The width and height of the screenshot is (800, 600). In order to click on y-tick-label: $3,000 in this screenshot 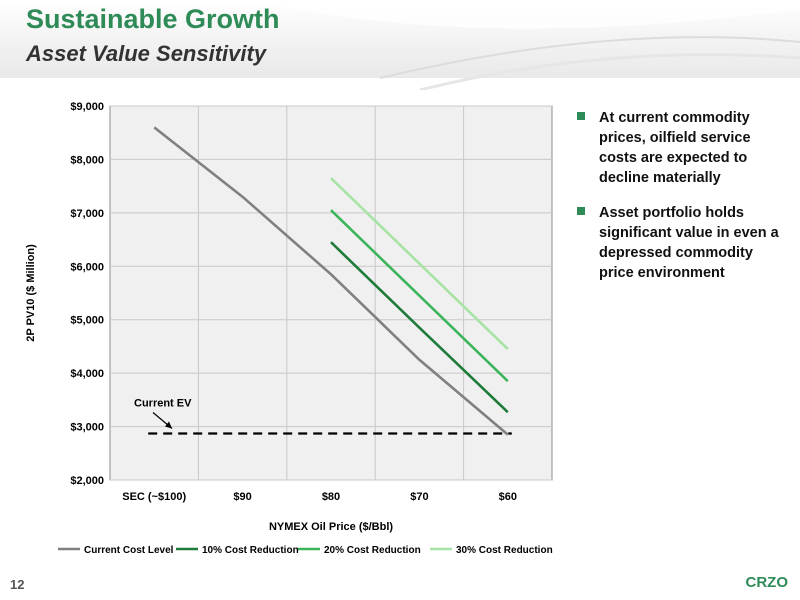, I will do `click(87, 428)`.